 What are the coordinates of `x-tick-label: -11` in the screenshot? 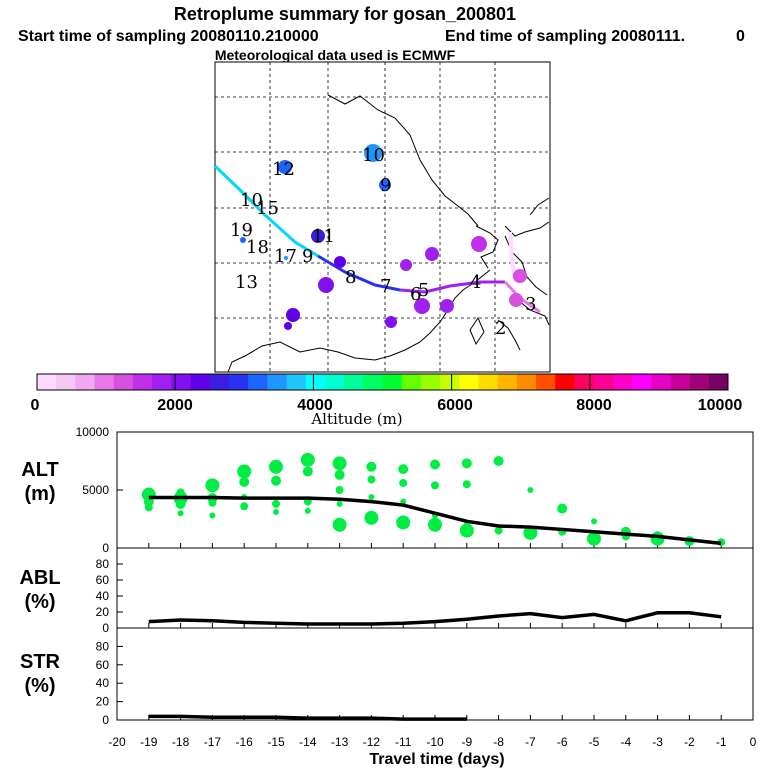 It's located at (403, 742).